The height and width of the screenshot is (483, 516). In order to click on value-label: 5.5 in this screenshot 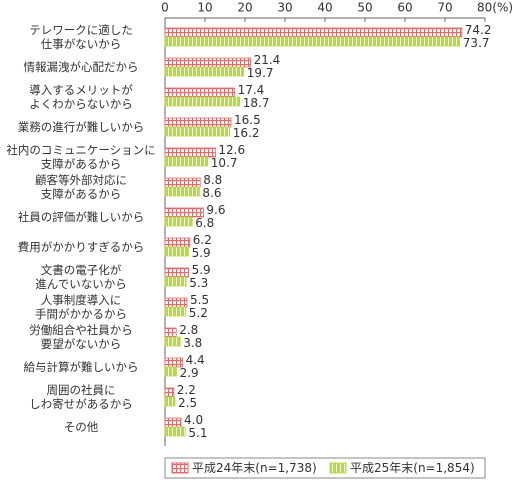, I will do `click(199, 300)`.